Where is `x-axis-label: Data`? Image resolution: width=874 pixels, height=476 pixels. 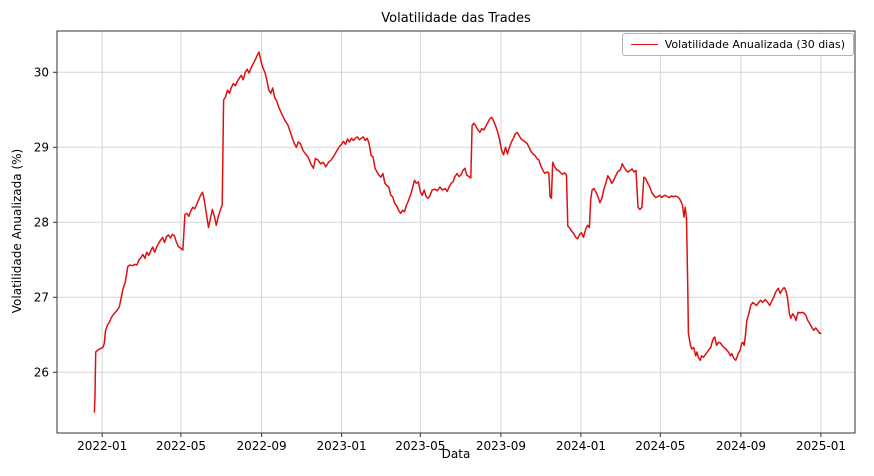
x-axis-label: Data is located at coordinates (456, 454).